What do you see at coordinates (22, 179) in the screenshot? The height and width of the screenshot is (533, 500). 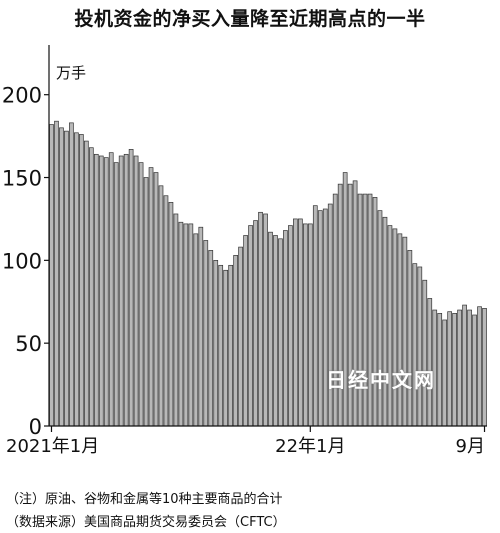 I see `y-tick-label: 150` at bounding box center [22, 179].